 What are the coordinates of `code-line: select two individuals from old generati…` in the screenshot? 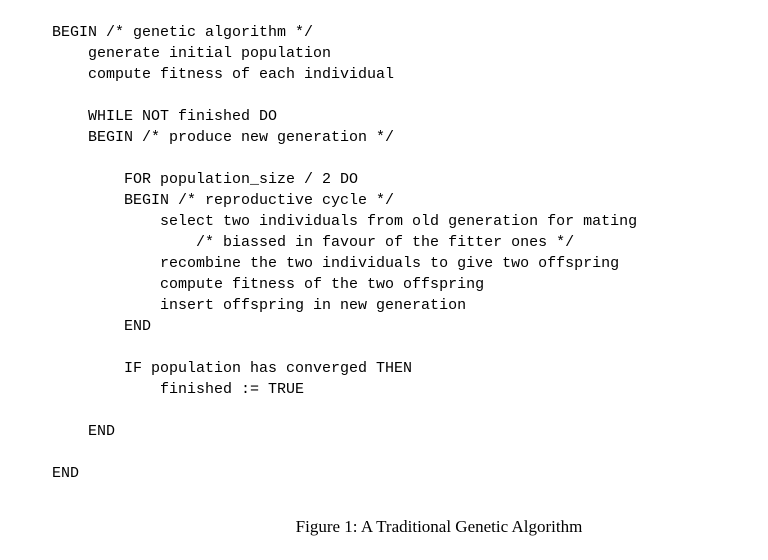 It's located at (345, 221).